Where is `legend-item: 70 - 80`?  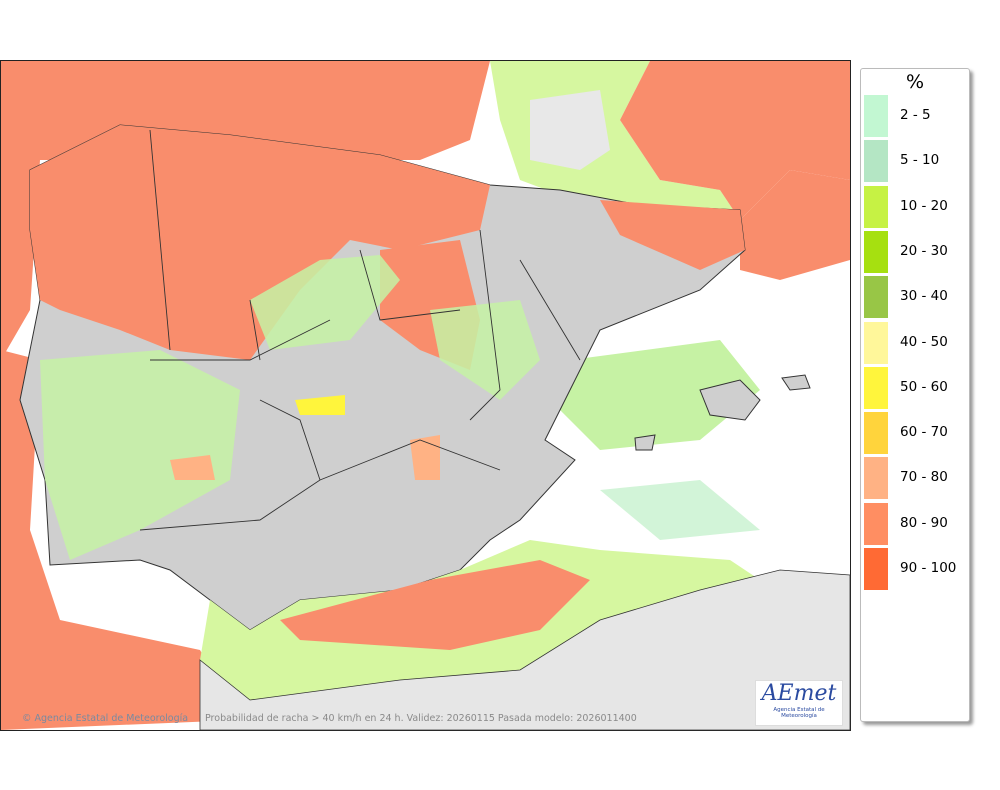
legend-item: 70 - 80 is located at coordinates (916, 478).